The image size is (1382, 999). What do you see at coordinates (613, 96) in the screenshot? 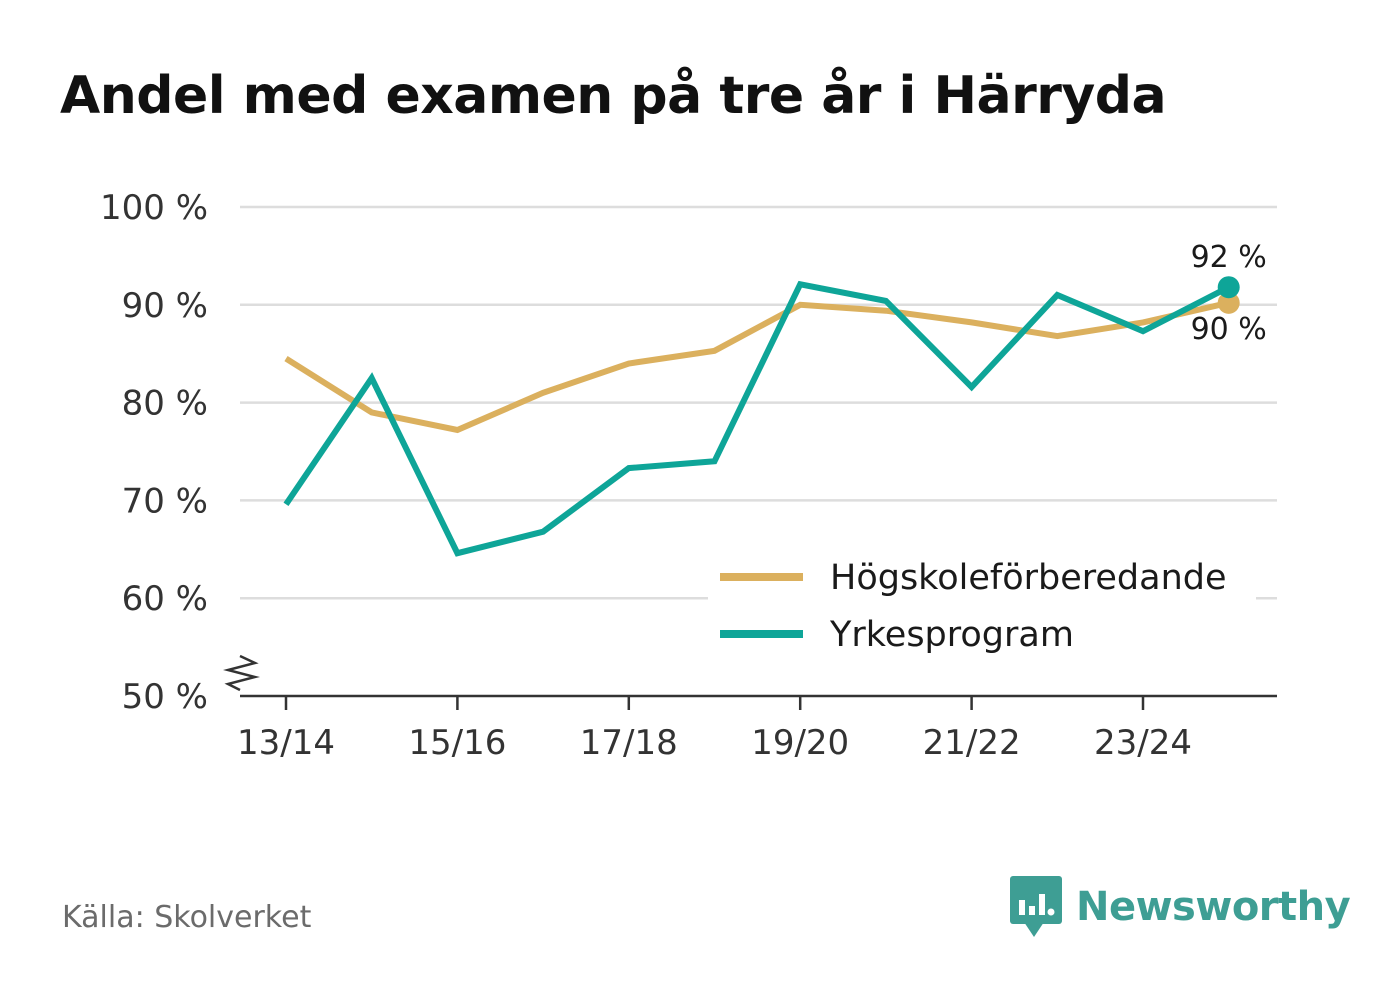
I see `chart-title: Andel med examen på tre år i Härryda` at bounding box center [613, 96].